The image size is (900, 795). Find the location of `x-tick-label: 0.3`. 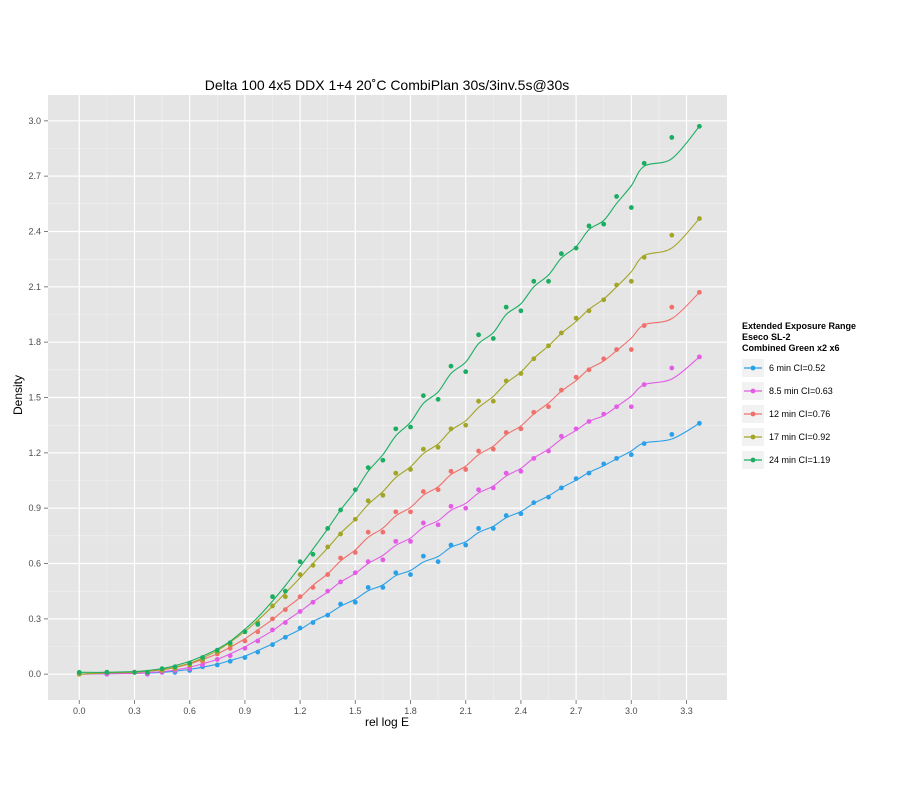

x-tick-label: 0.3 is located at coordinates (134, 711).